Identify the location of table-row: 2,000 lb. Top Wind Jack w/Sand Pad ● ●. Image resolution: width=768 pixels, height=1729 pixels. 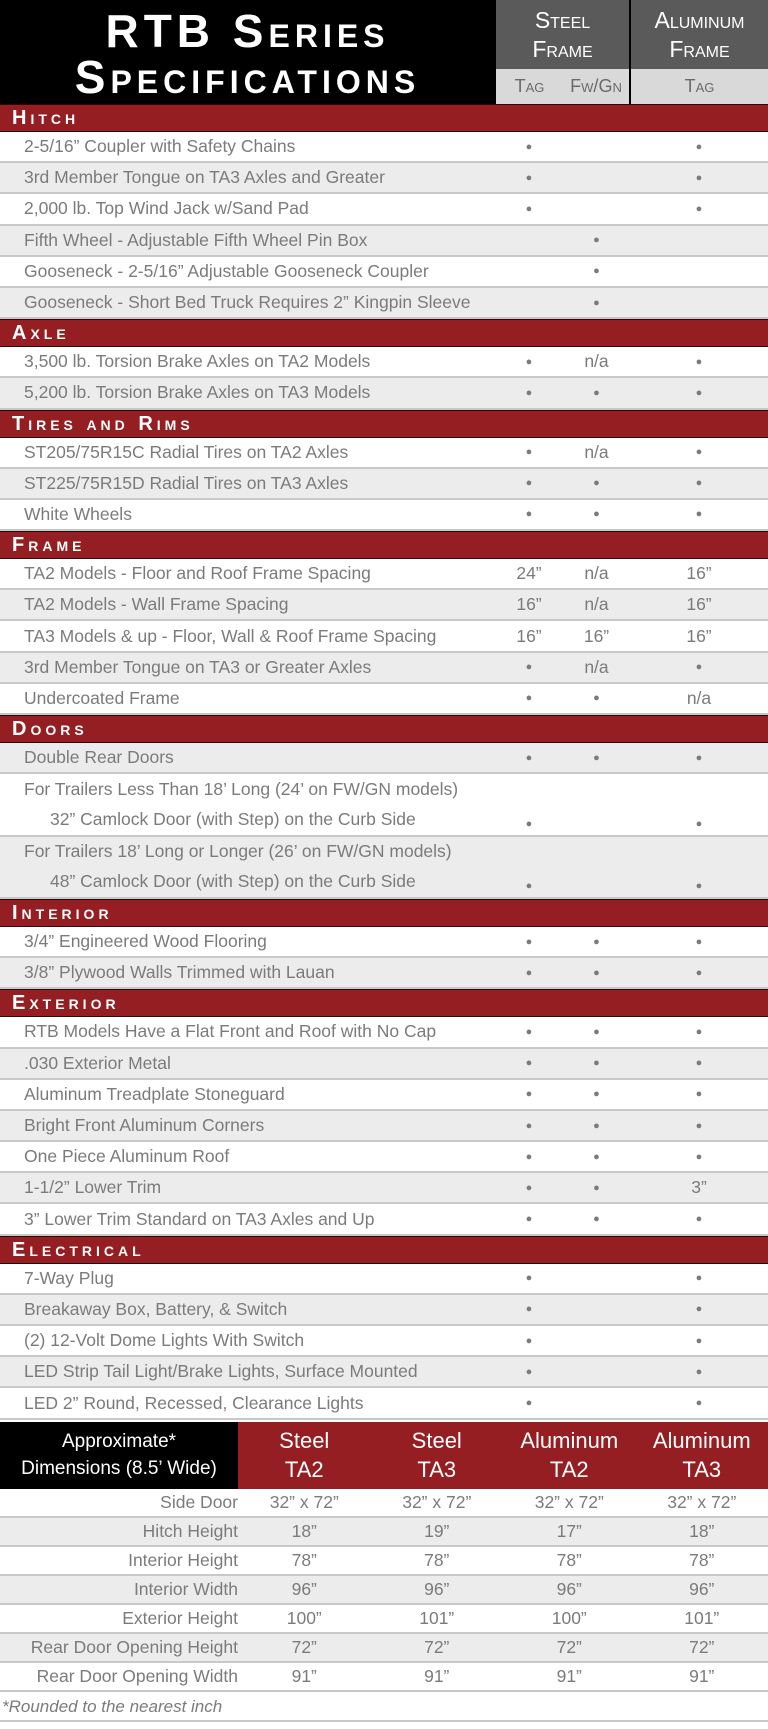
(384, 210).